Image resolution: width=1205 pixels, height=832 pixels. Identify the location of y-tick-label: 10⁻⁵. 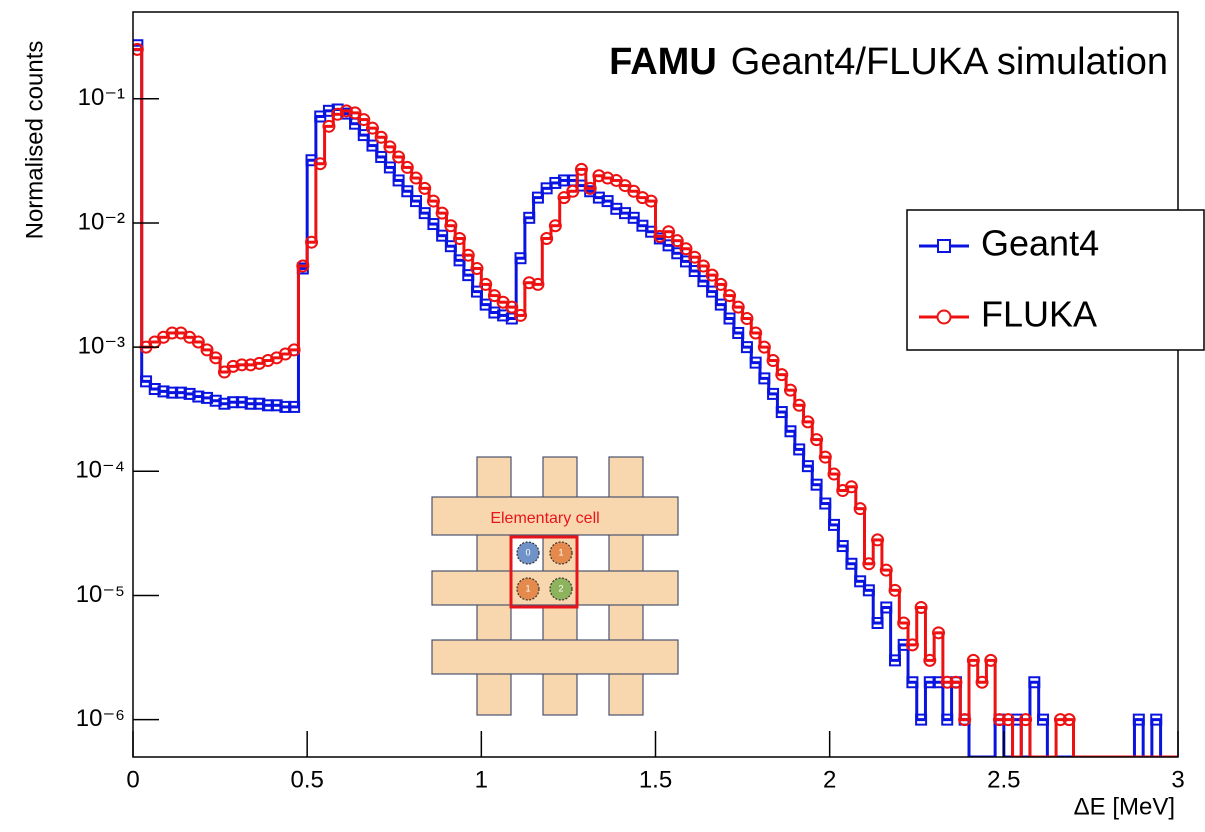
(100, 594).